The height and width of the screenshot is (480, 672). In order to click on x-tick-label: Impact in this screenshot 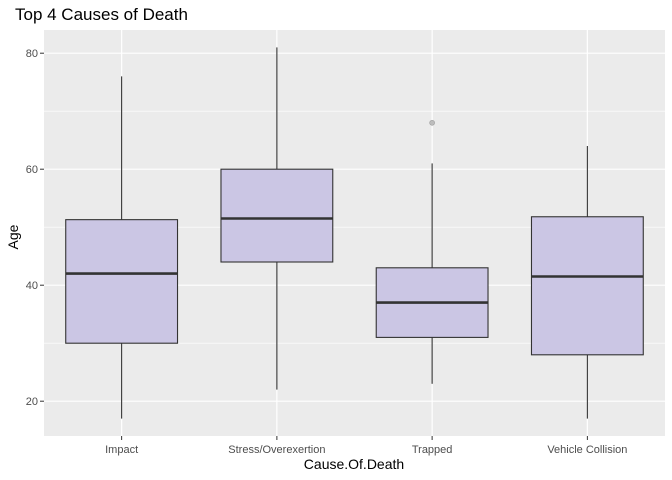, I will do `click(121, 450)`.